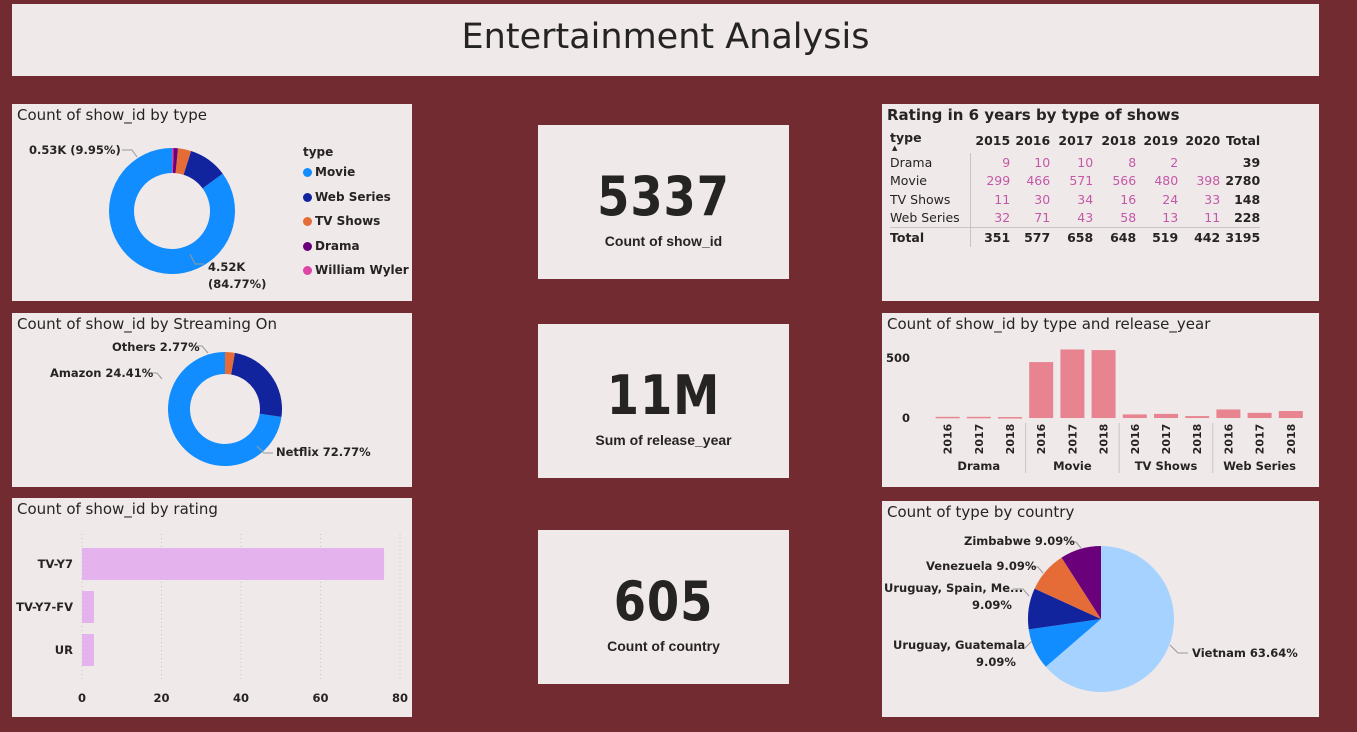  What do you see at coordinates (1042, 218) in the screenshot?
I see `matrix-cell: 71` at bounding box center [1042, 218].